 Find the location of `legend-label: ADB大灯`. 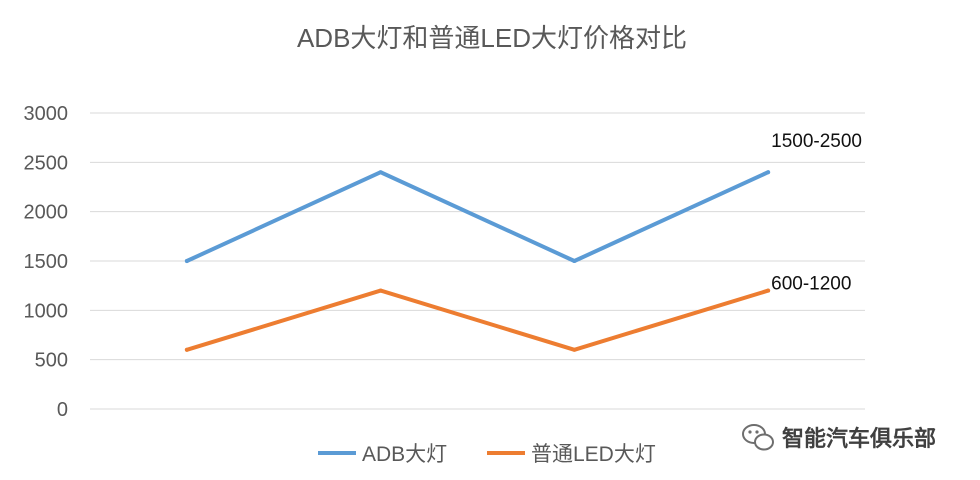

legend-label: ADB大灯 is located at coordinates (404, 454).